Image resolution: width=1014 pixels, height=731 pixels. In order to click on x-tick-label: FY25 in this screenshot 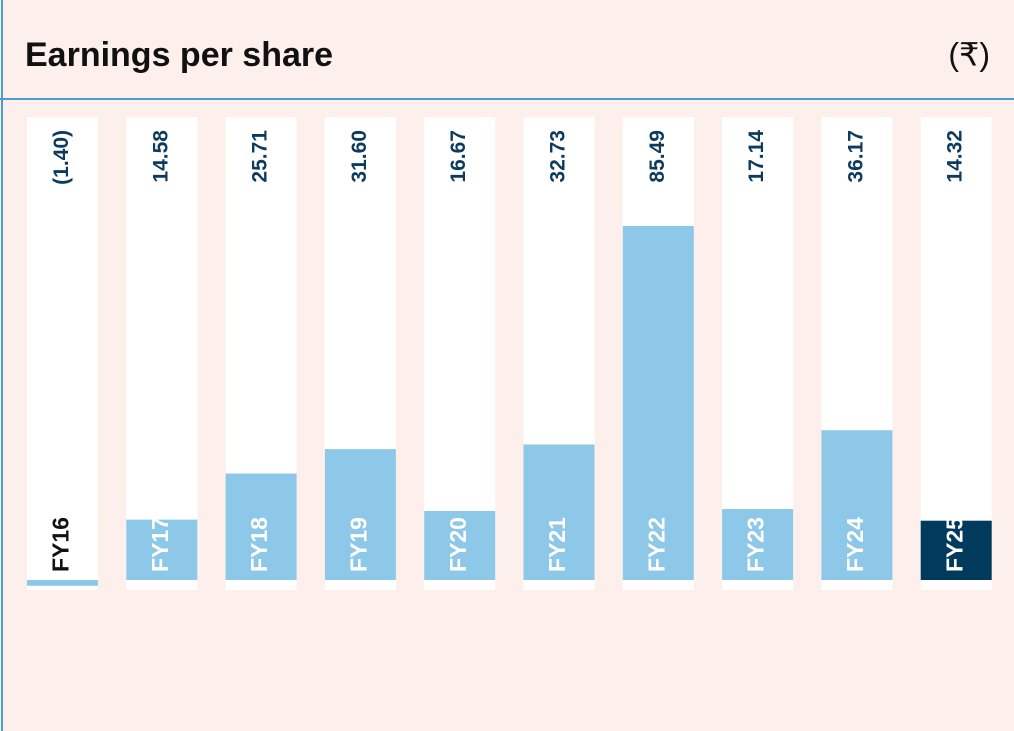, I will do `click(954, 544)`.